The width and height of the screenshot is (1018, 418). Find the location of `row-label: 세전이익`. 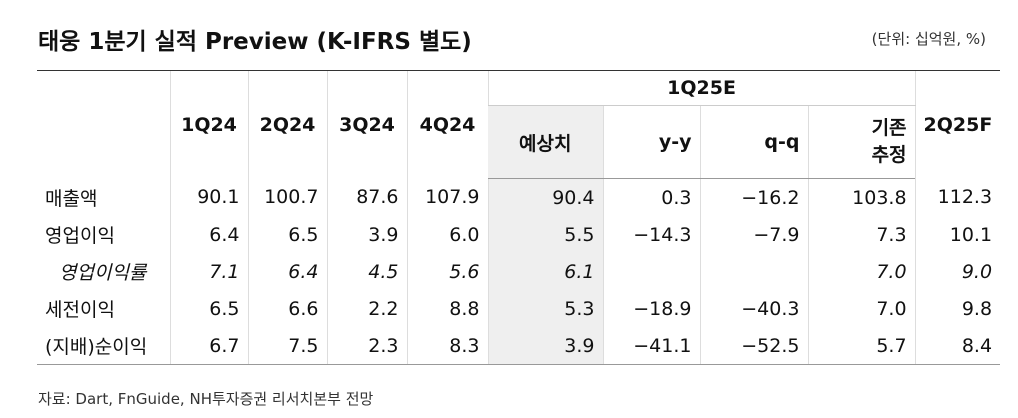

row-label: 세전이익 is located at coordinates (80, 310).